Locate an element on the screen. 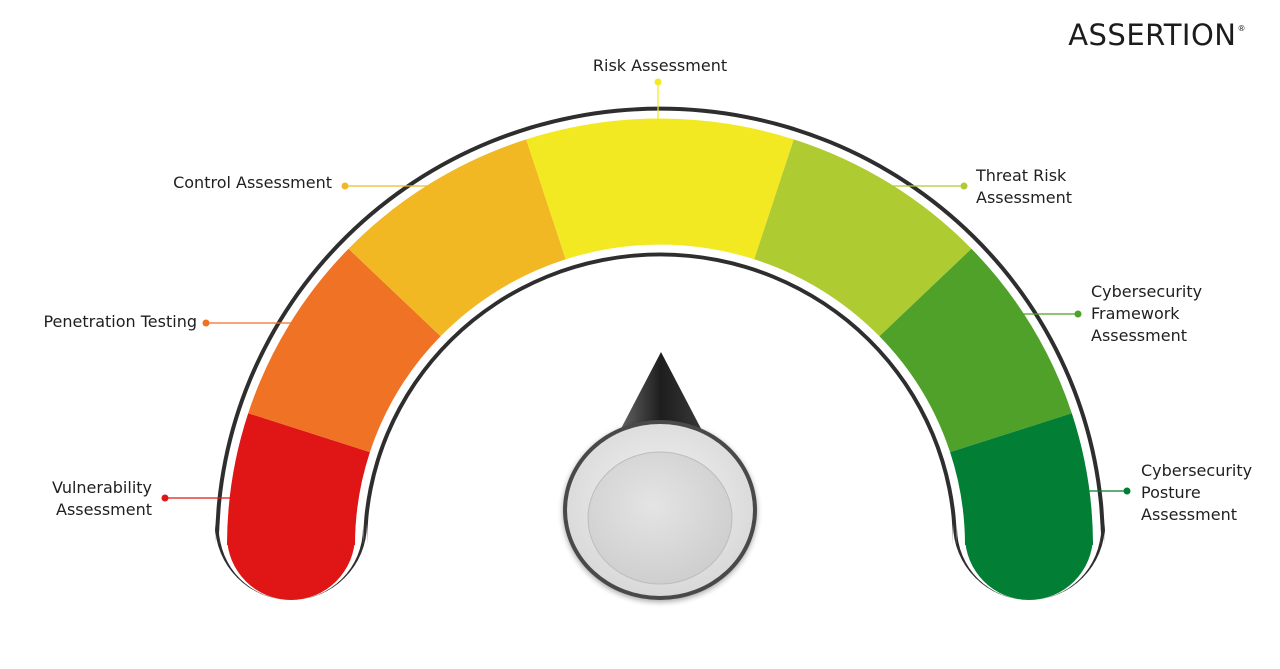 This screenshot has height=669, width=1280. segment-control is located at coordinates (457, 238).